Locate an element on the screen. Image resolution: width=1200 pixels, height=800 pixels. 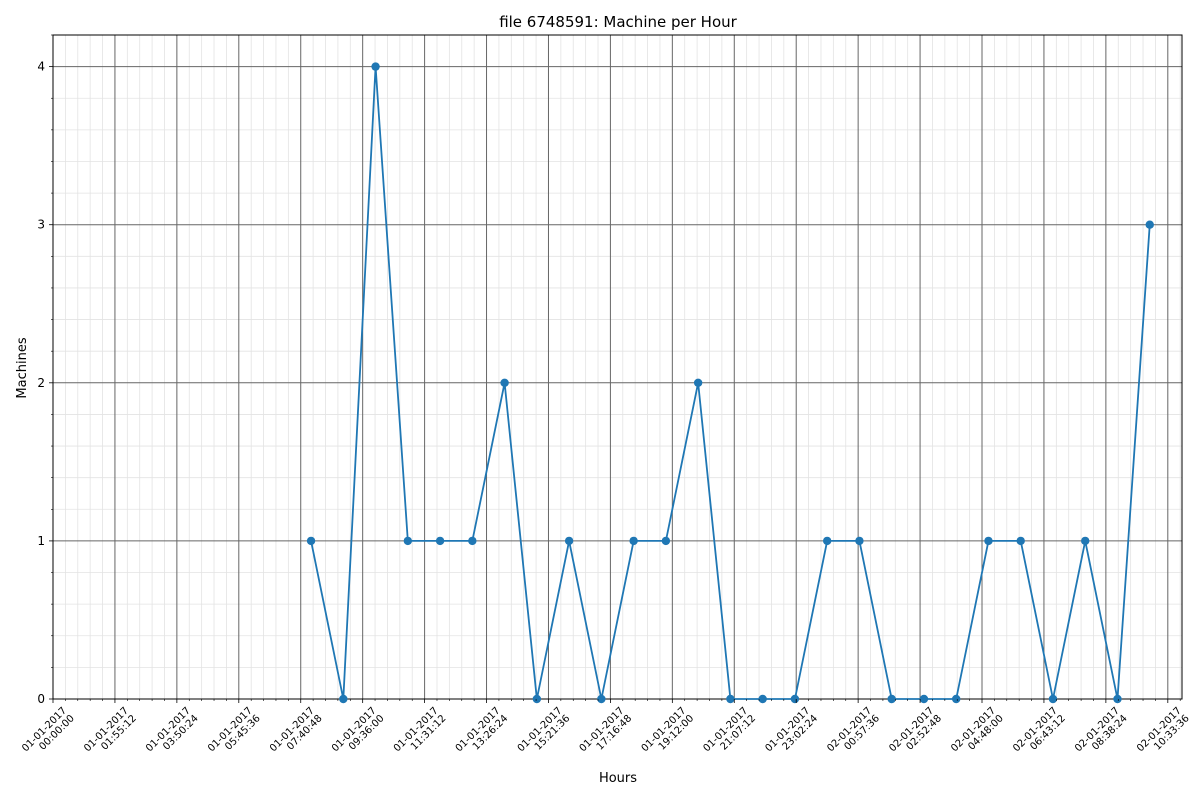
y-tick-label: 0 is located at coordinates (41, 699).